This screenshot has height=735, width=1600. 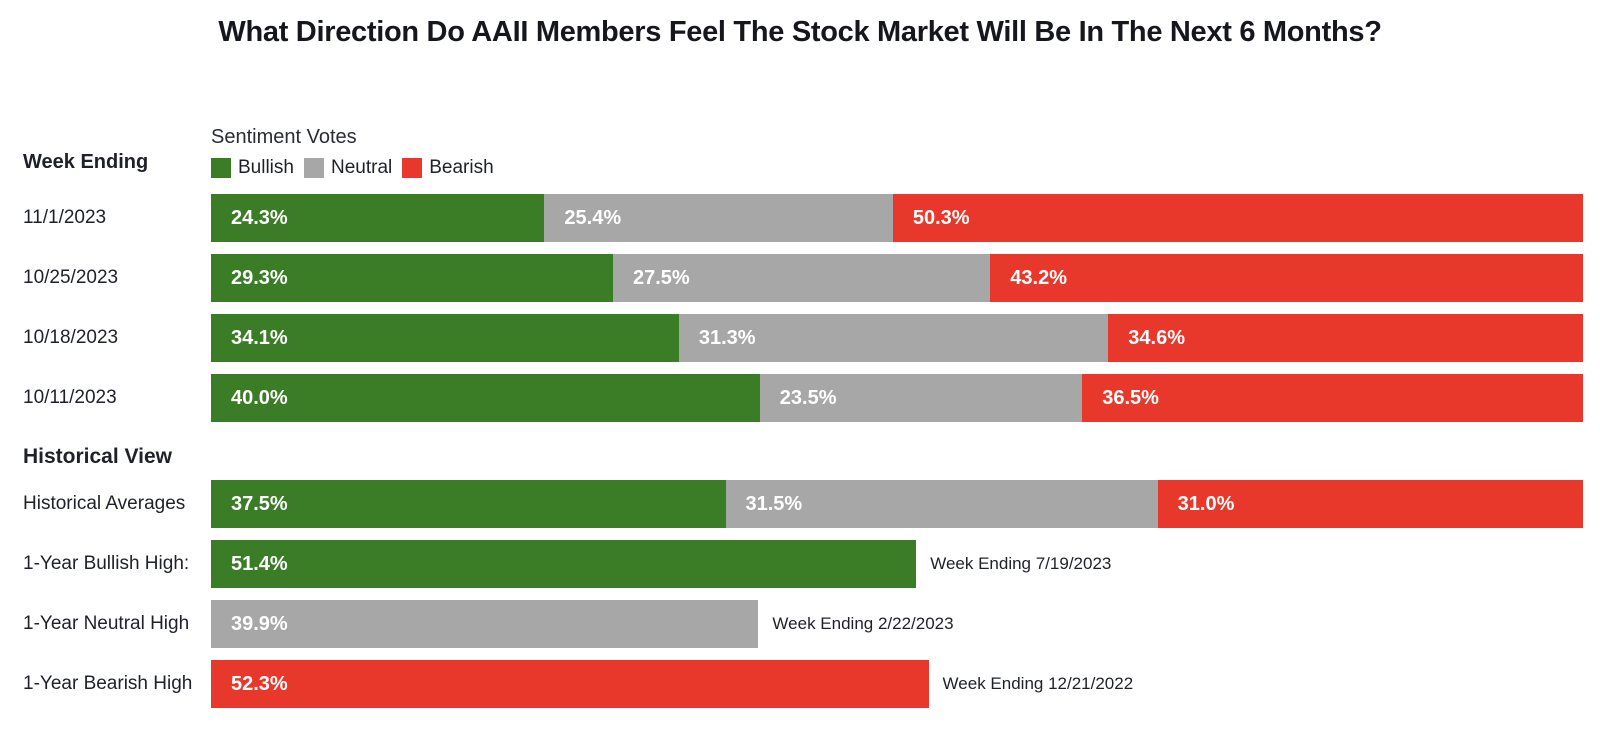 I want to click on row-label: Historical Averages, so click(x=104, y=503).